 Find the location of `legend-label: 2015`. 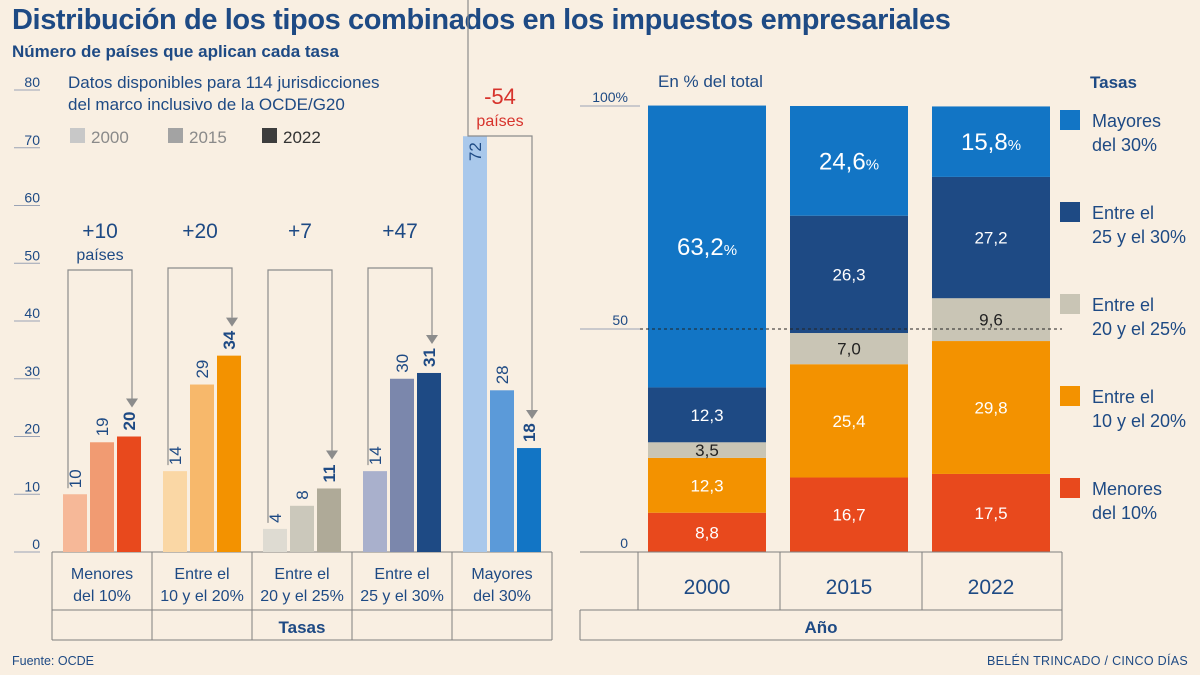

legend-label: 2015 is located at coordinates (208, 137).